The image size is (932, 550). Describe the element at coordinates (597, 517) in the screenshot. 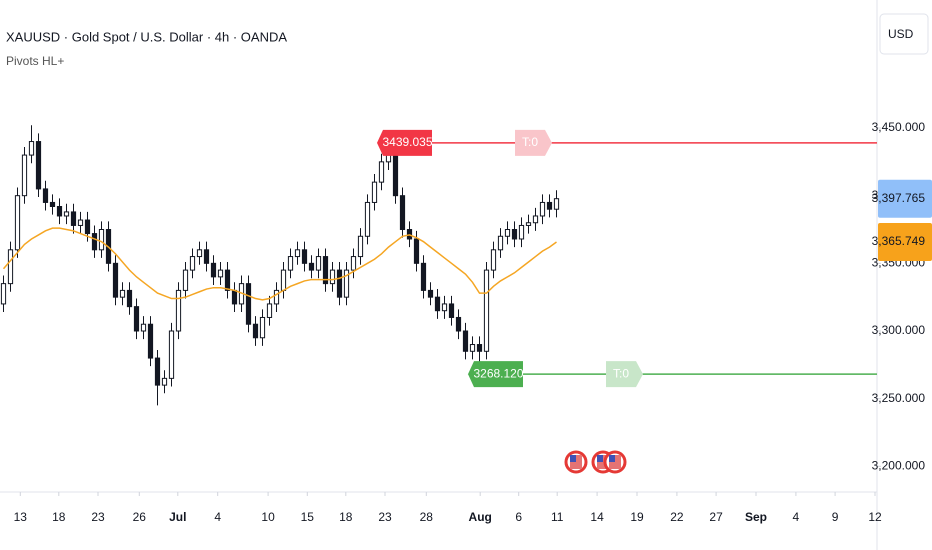

I see `x-tick-label: 14` at that location.